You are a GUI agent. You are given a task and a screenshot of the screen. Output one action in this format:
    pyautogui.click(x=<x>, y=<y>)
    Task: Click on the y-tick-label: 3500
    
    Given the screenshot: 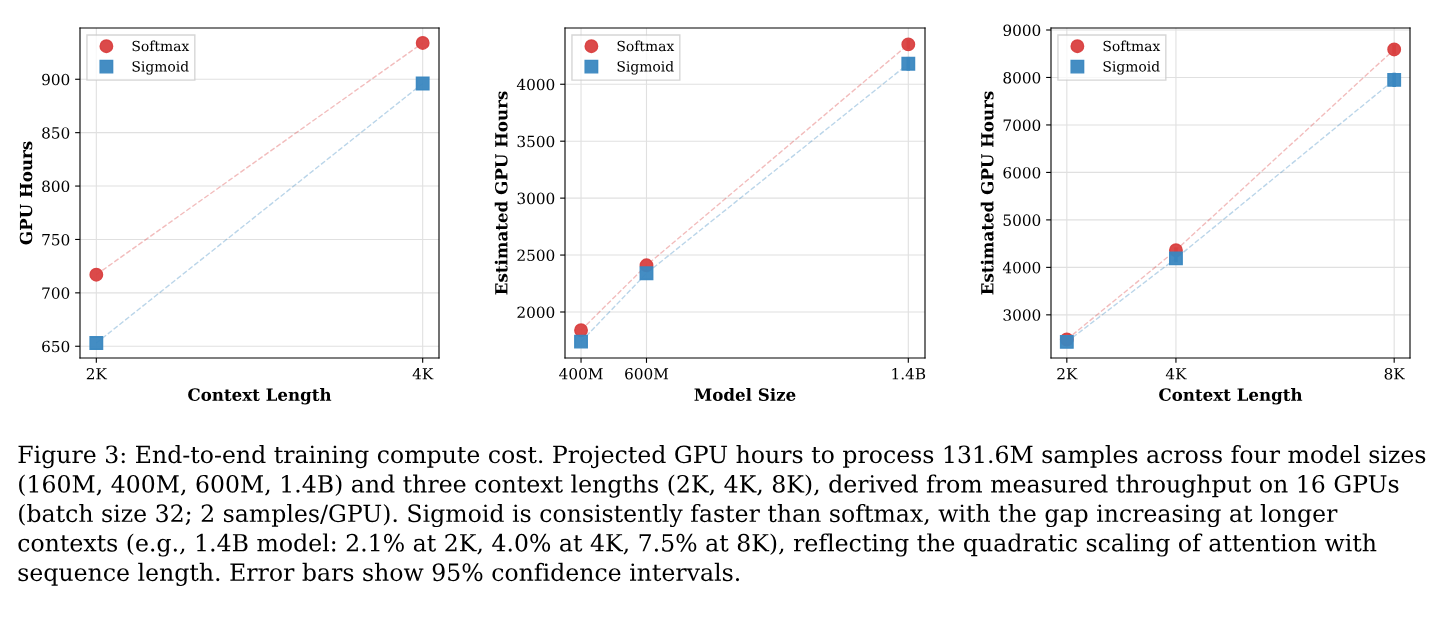 What is the action you would take?
    pyautogui.click(x=536, y=141)
    